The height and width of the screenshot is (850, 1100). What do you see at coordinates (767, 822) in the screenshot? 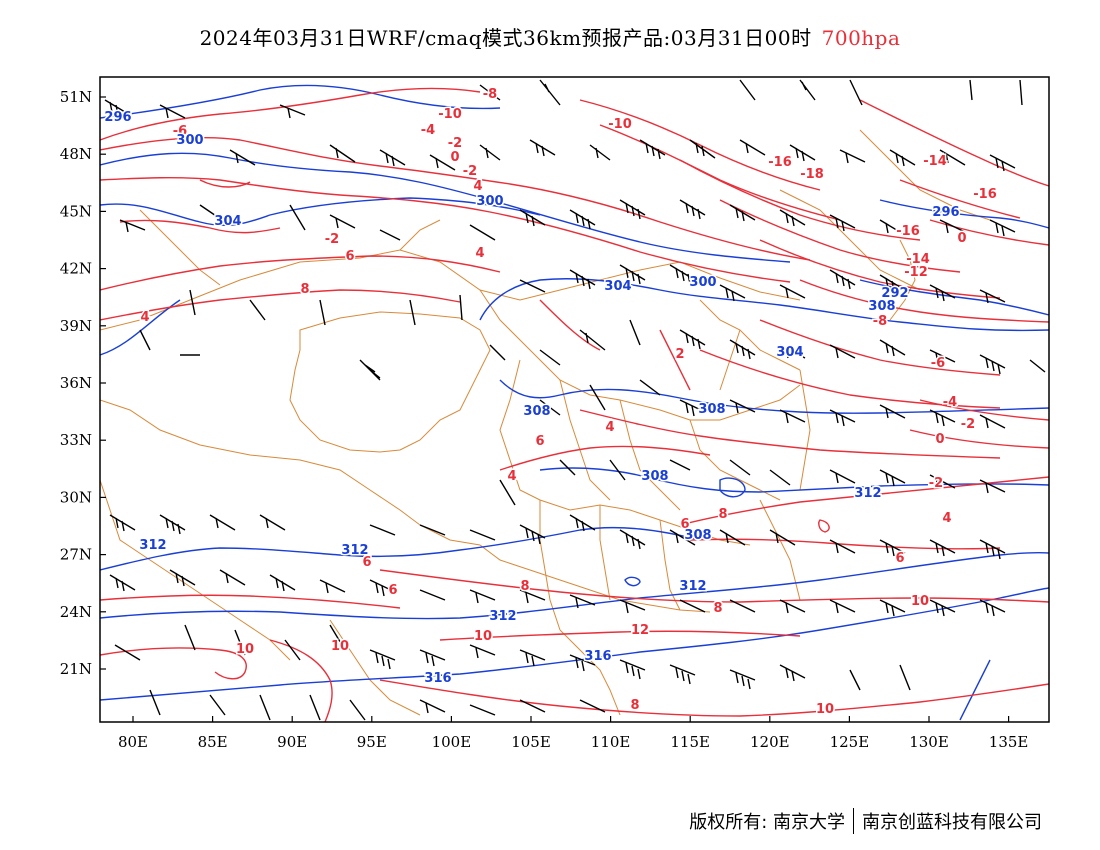
I see `copyright-text: 版权所有: 南京大学` at bounding box center [767, 822].